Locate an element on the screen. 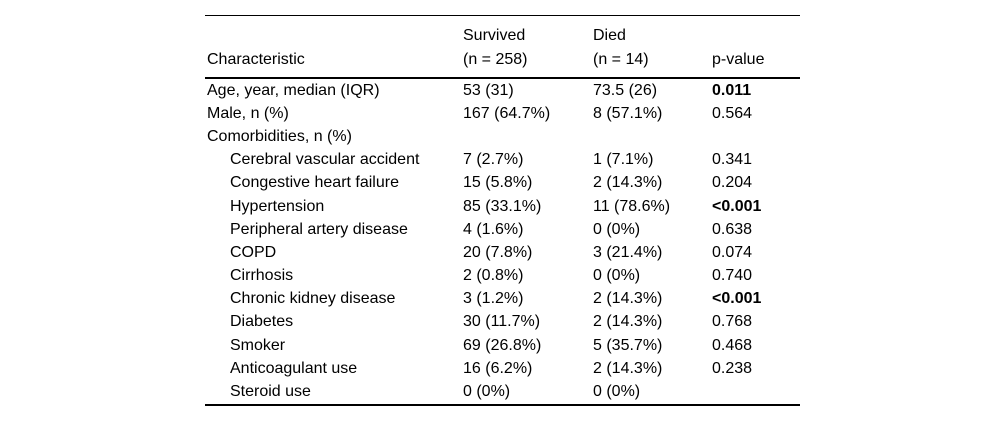 The image size is (1000, 423). table-row: Cirrhosis 2 (0.8%) 0 (0%) 0.740 is located at coordinates (502, 276).